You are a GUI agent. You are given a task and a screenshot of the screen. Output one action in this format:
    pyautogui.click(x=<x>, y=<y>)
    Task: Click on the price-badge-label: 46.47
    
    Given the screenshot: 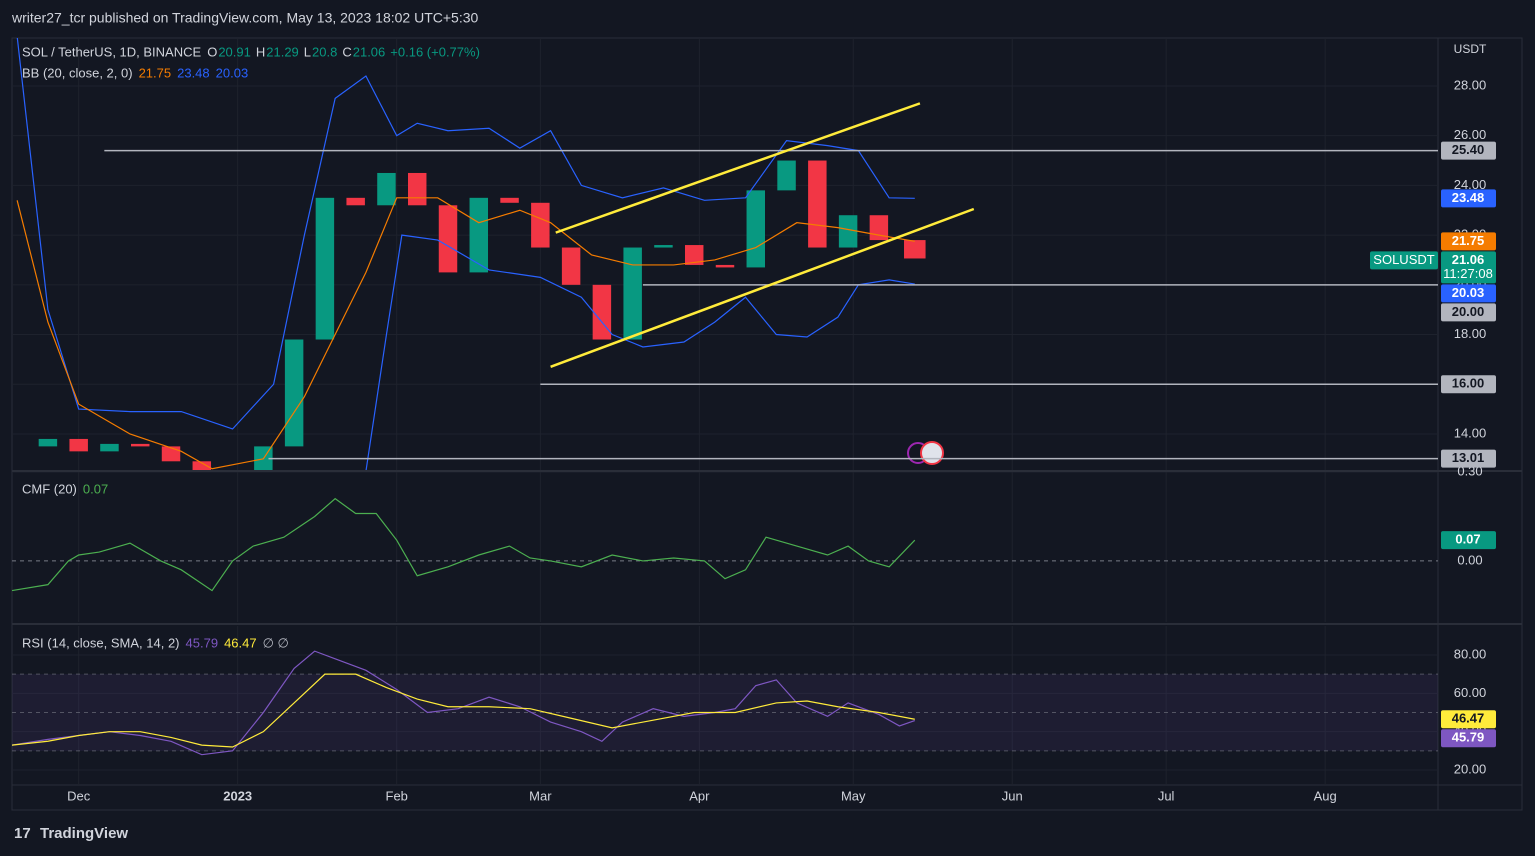 What is the action you would take?
    pyautogui.click(x=1468, y=718)
    